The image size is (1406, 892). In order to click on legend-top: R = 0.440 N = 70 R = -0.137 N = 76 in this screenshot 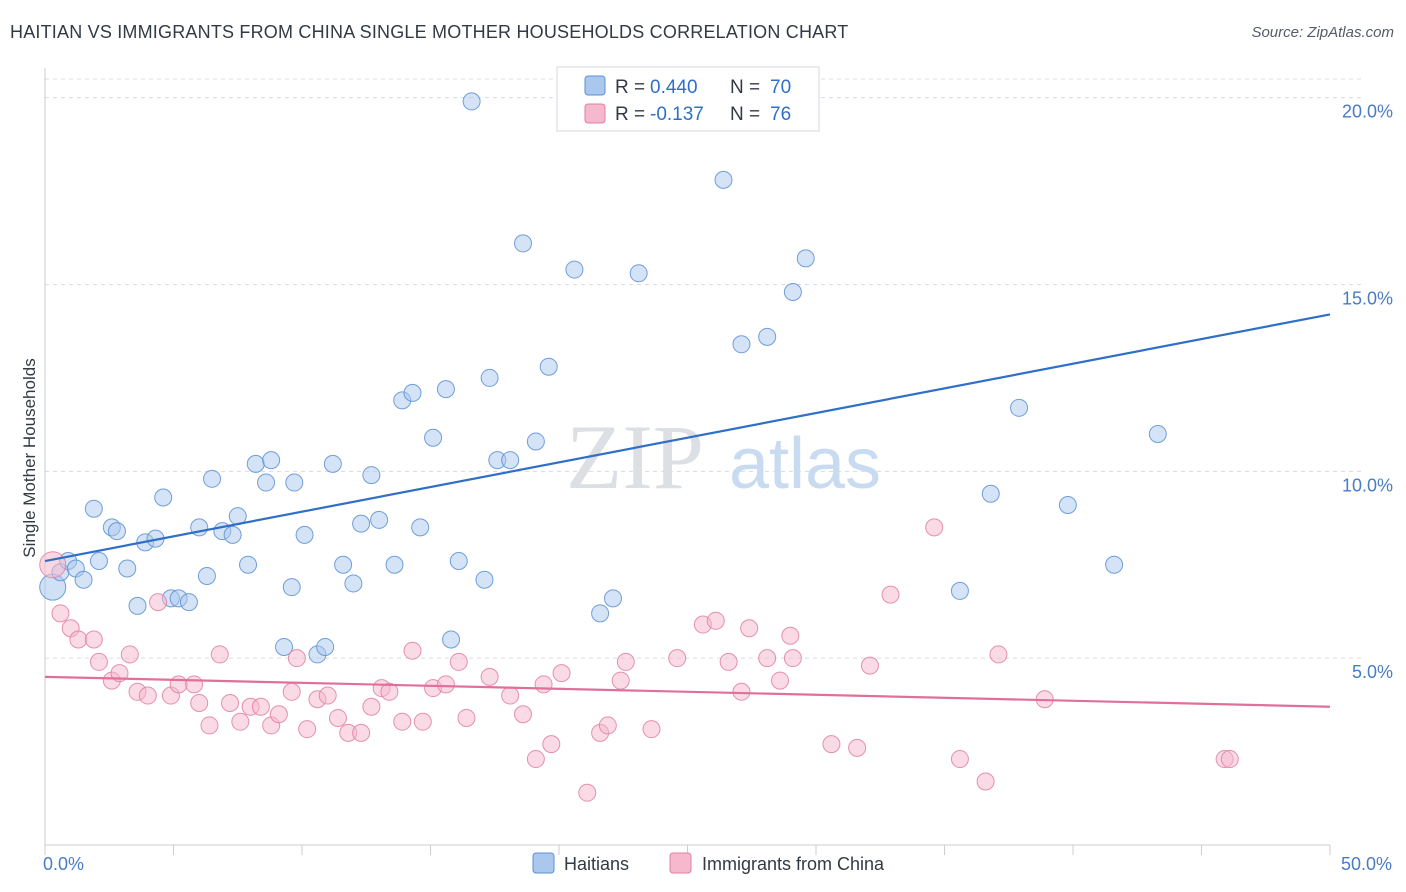, I will do `click(688, 99)`.